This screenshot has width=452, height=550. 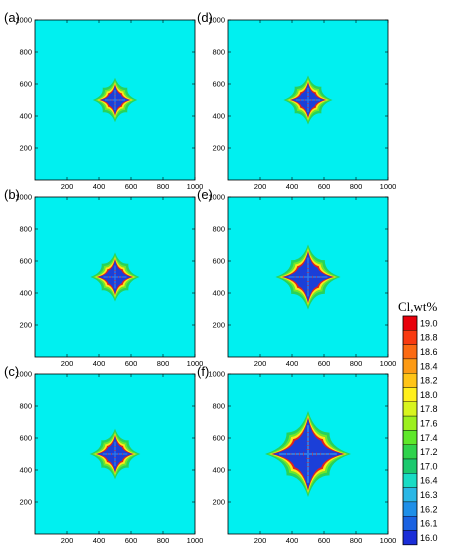 What do you see at coordinates (429, 438) in the screenshot?
I see `colorbar-tick-label: 17.4` at bounding box center [429, 438].